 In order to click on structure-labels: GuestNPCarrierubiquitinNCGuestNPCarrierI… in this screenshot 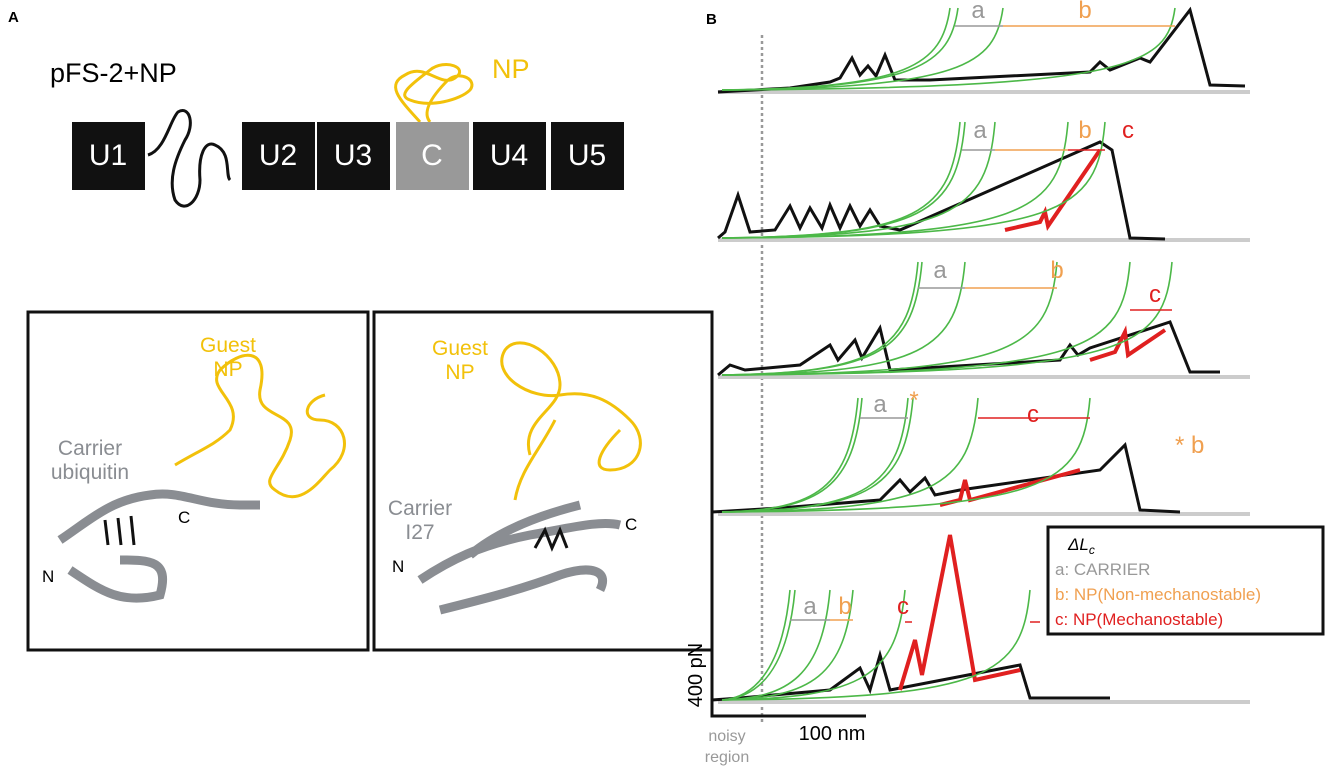, I will do `click(339, 460)`.